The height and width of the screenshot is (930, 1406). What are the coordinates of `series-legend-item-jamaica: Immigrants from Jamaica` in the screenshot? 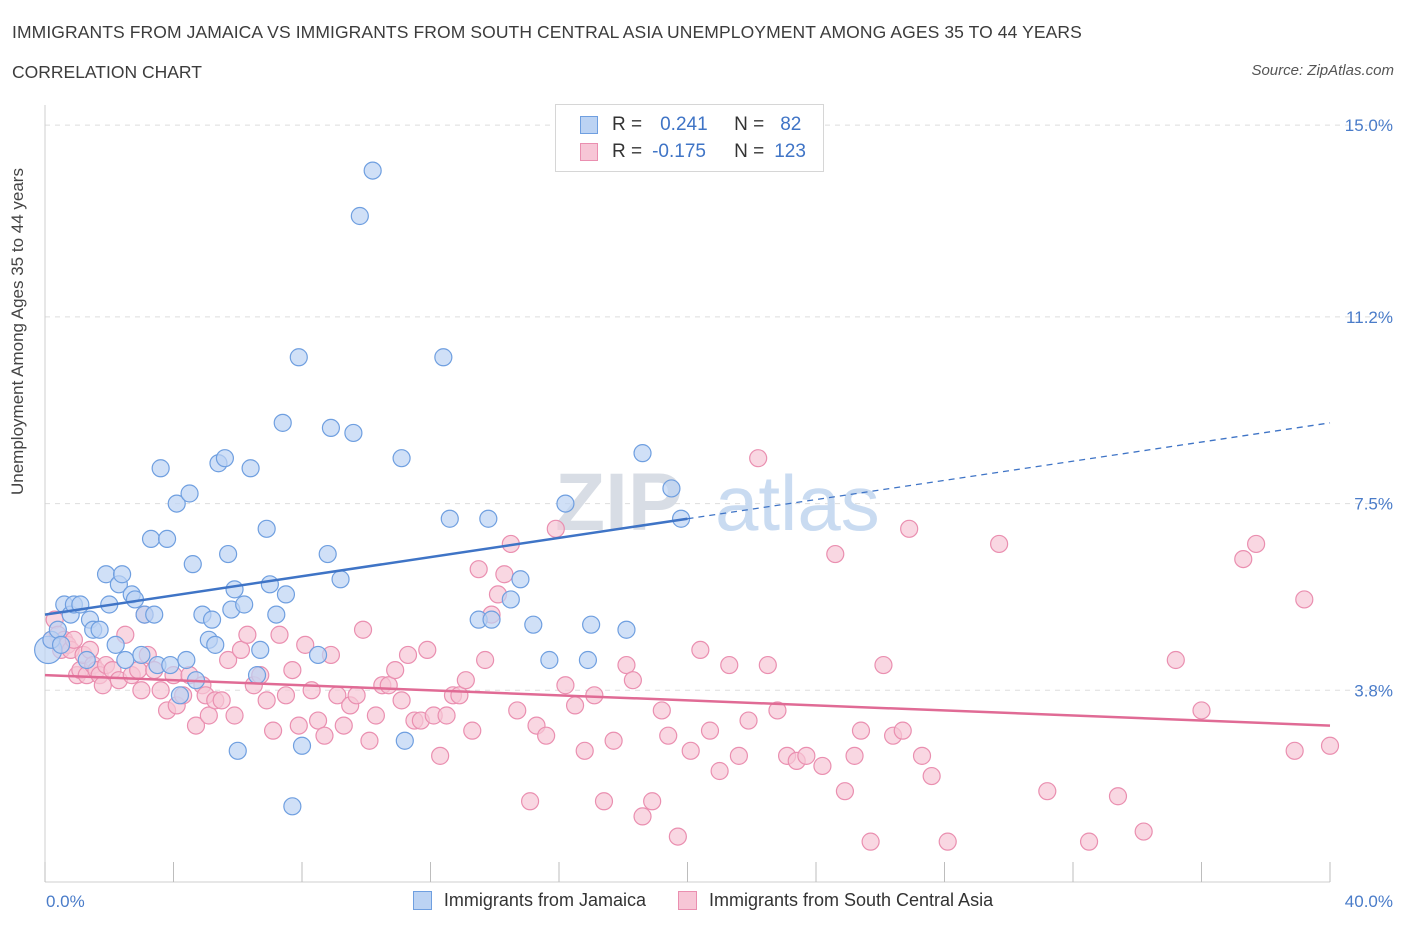 It's located at (529, 900).